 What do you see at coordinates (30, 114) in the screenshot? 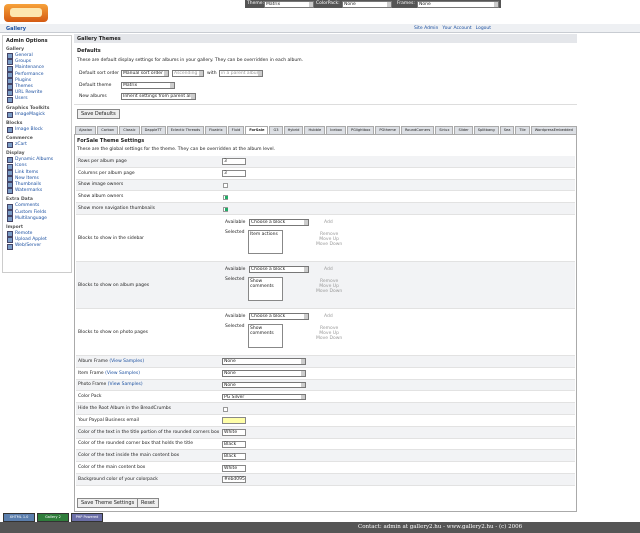
I see `sidebar-link: ImageMagick` at bounding box center [30, 114].